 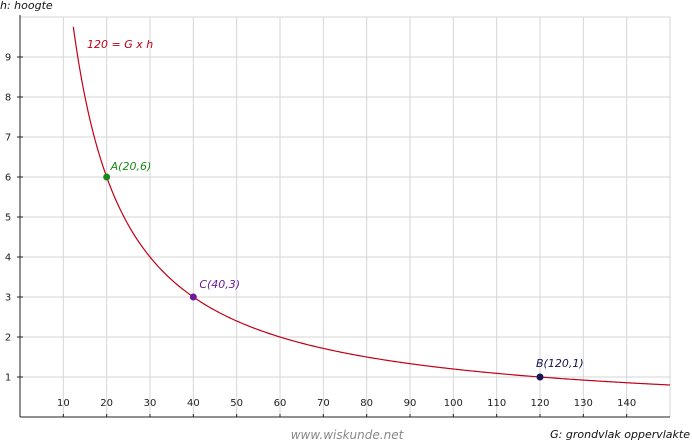 What do you see at coordinates (131, 166) in the screenshot?
I see `data-point-label: A(20,6)` at bounding box center [131, 166].